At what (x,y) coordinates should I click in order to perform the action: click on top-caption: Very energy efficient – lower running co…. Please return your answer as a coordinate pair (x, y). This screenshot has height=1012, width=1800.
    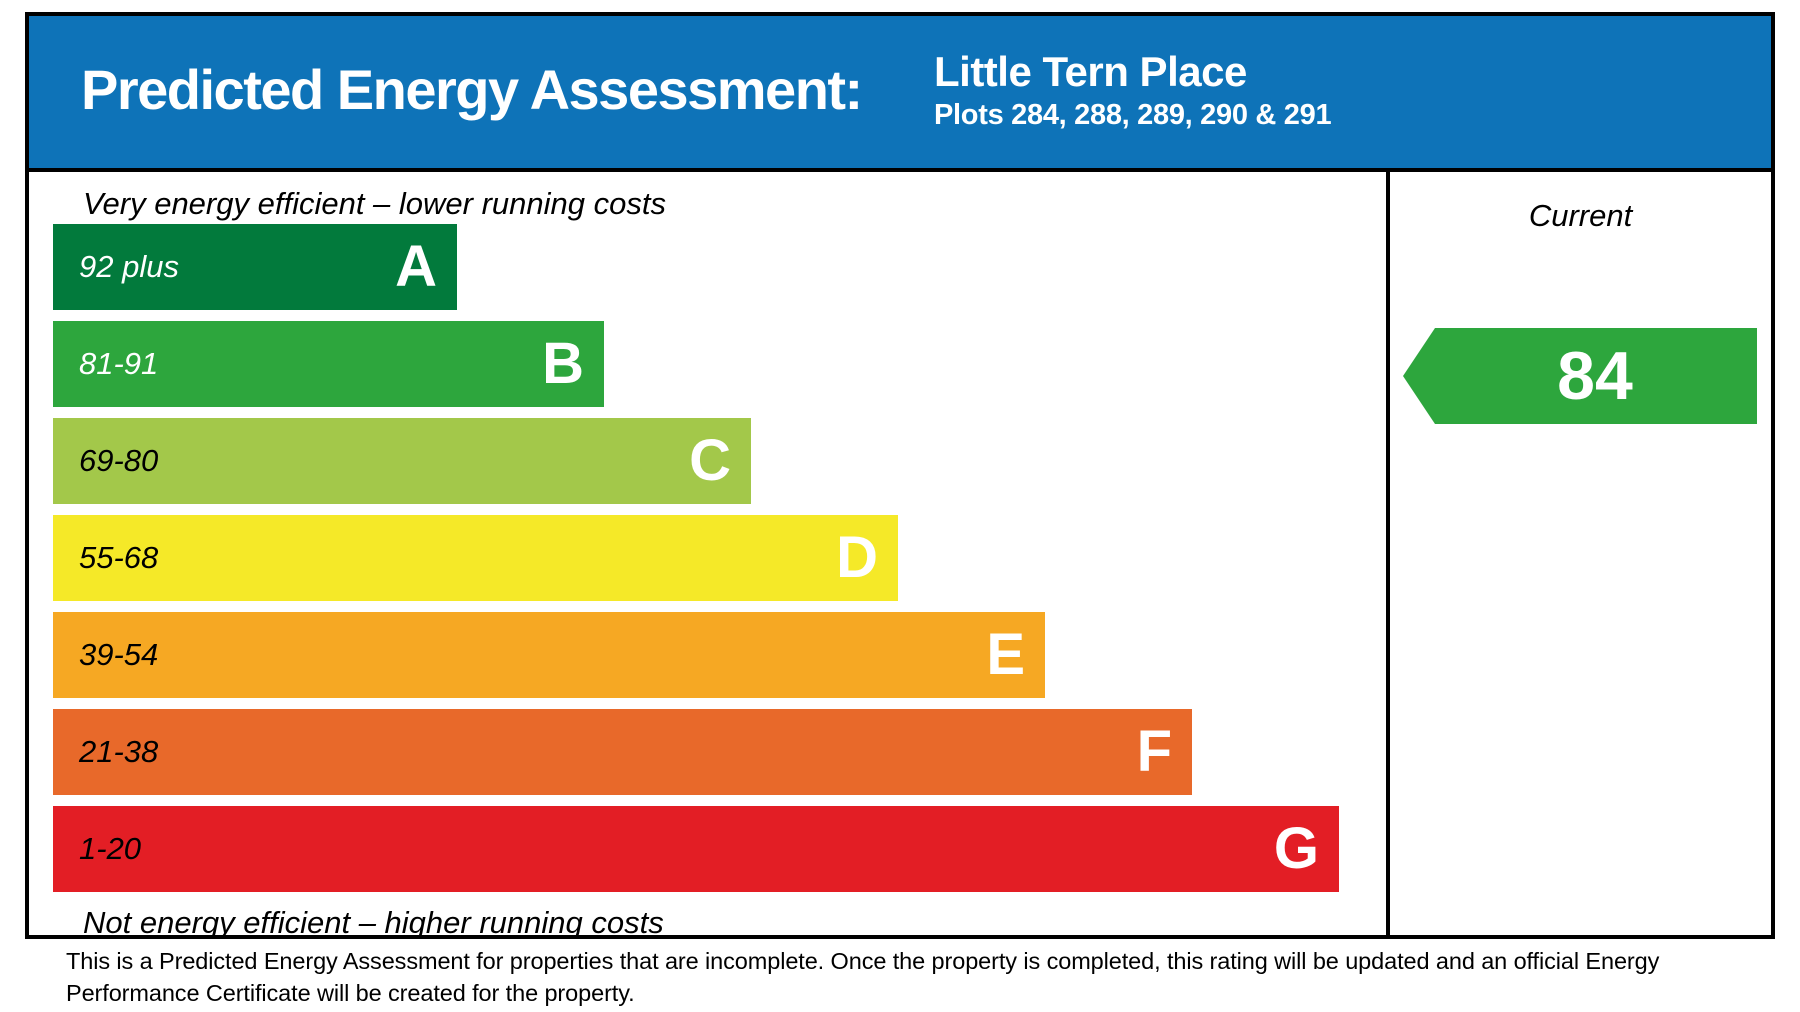
    Looking at the image, I should click on (374, 203).